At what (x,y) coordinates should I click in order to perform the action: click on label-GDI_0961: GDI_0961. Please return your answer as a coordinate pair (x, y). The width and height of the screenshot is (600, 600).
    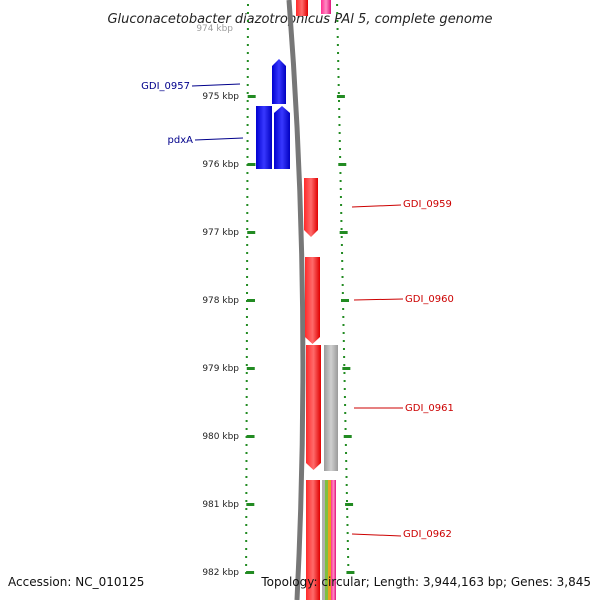
    Looking at the image, I should click on (429, 408).